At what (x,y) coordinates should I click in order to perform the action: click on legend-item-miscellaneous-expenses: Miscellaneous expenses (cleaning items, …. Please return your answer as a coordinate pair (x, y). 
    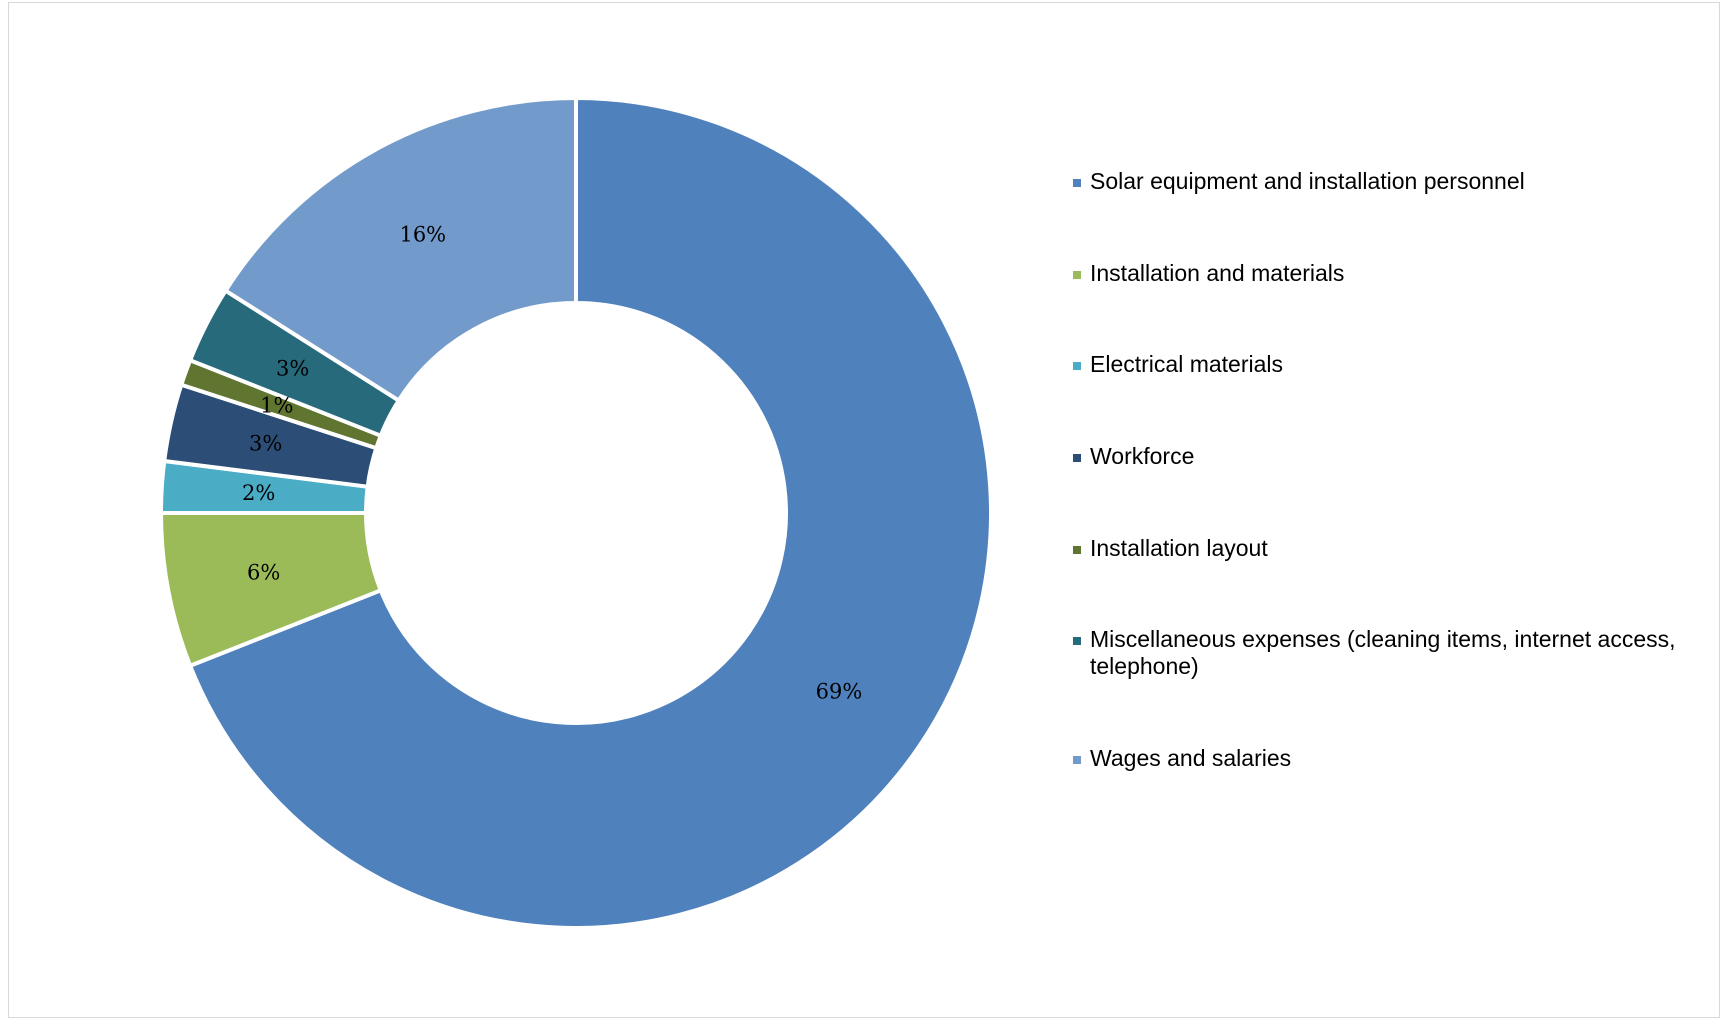
    Looking at the image, I should click on (1393, 653).